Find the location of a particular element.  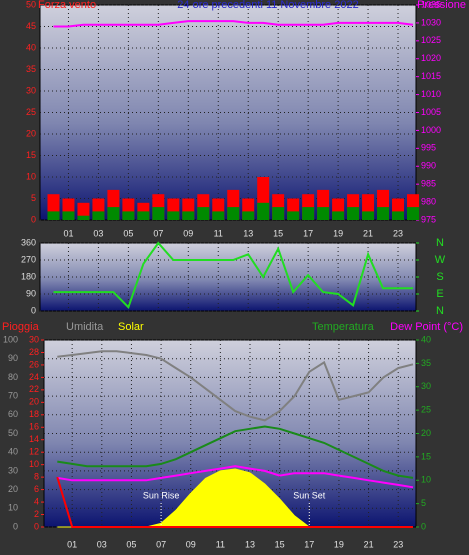

y3-tick-label: 30 is located at coordinates (34, 339).